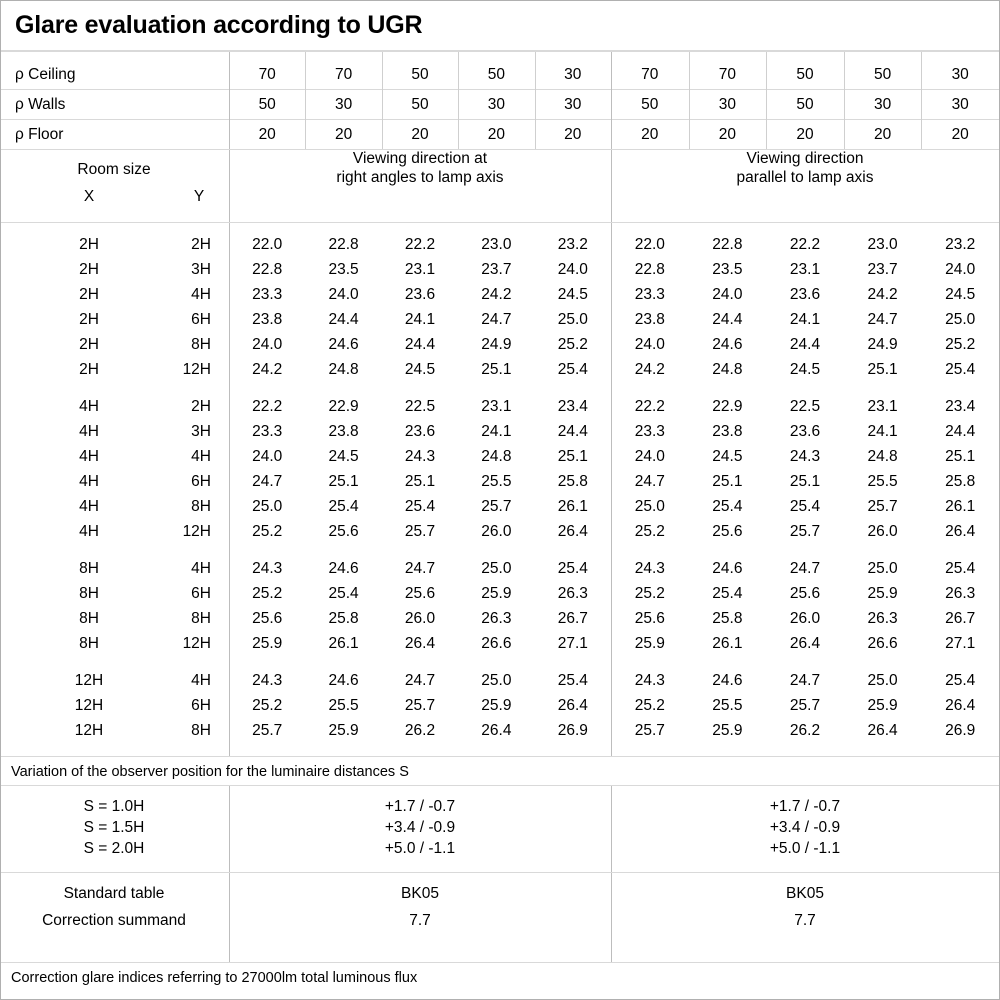 The width and height of the screenshot is (1000, 1000). I want to click on ugr-value: 22.9, so click(727, 406).